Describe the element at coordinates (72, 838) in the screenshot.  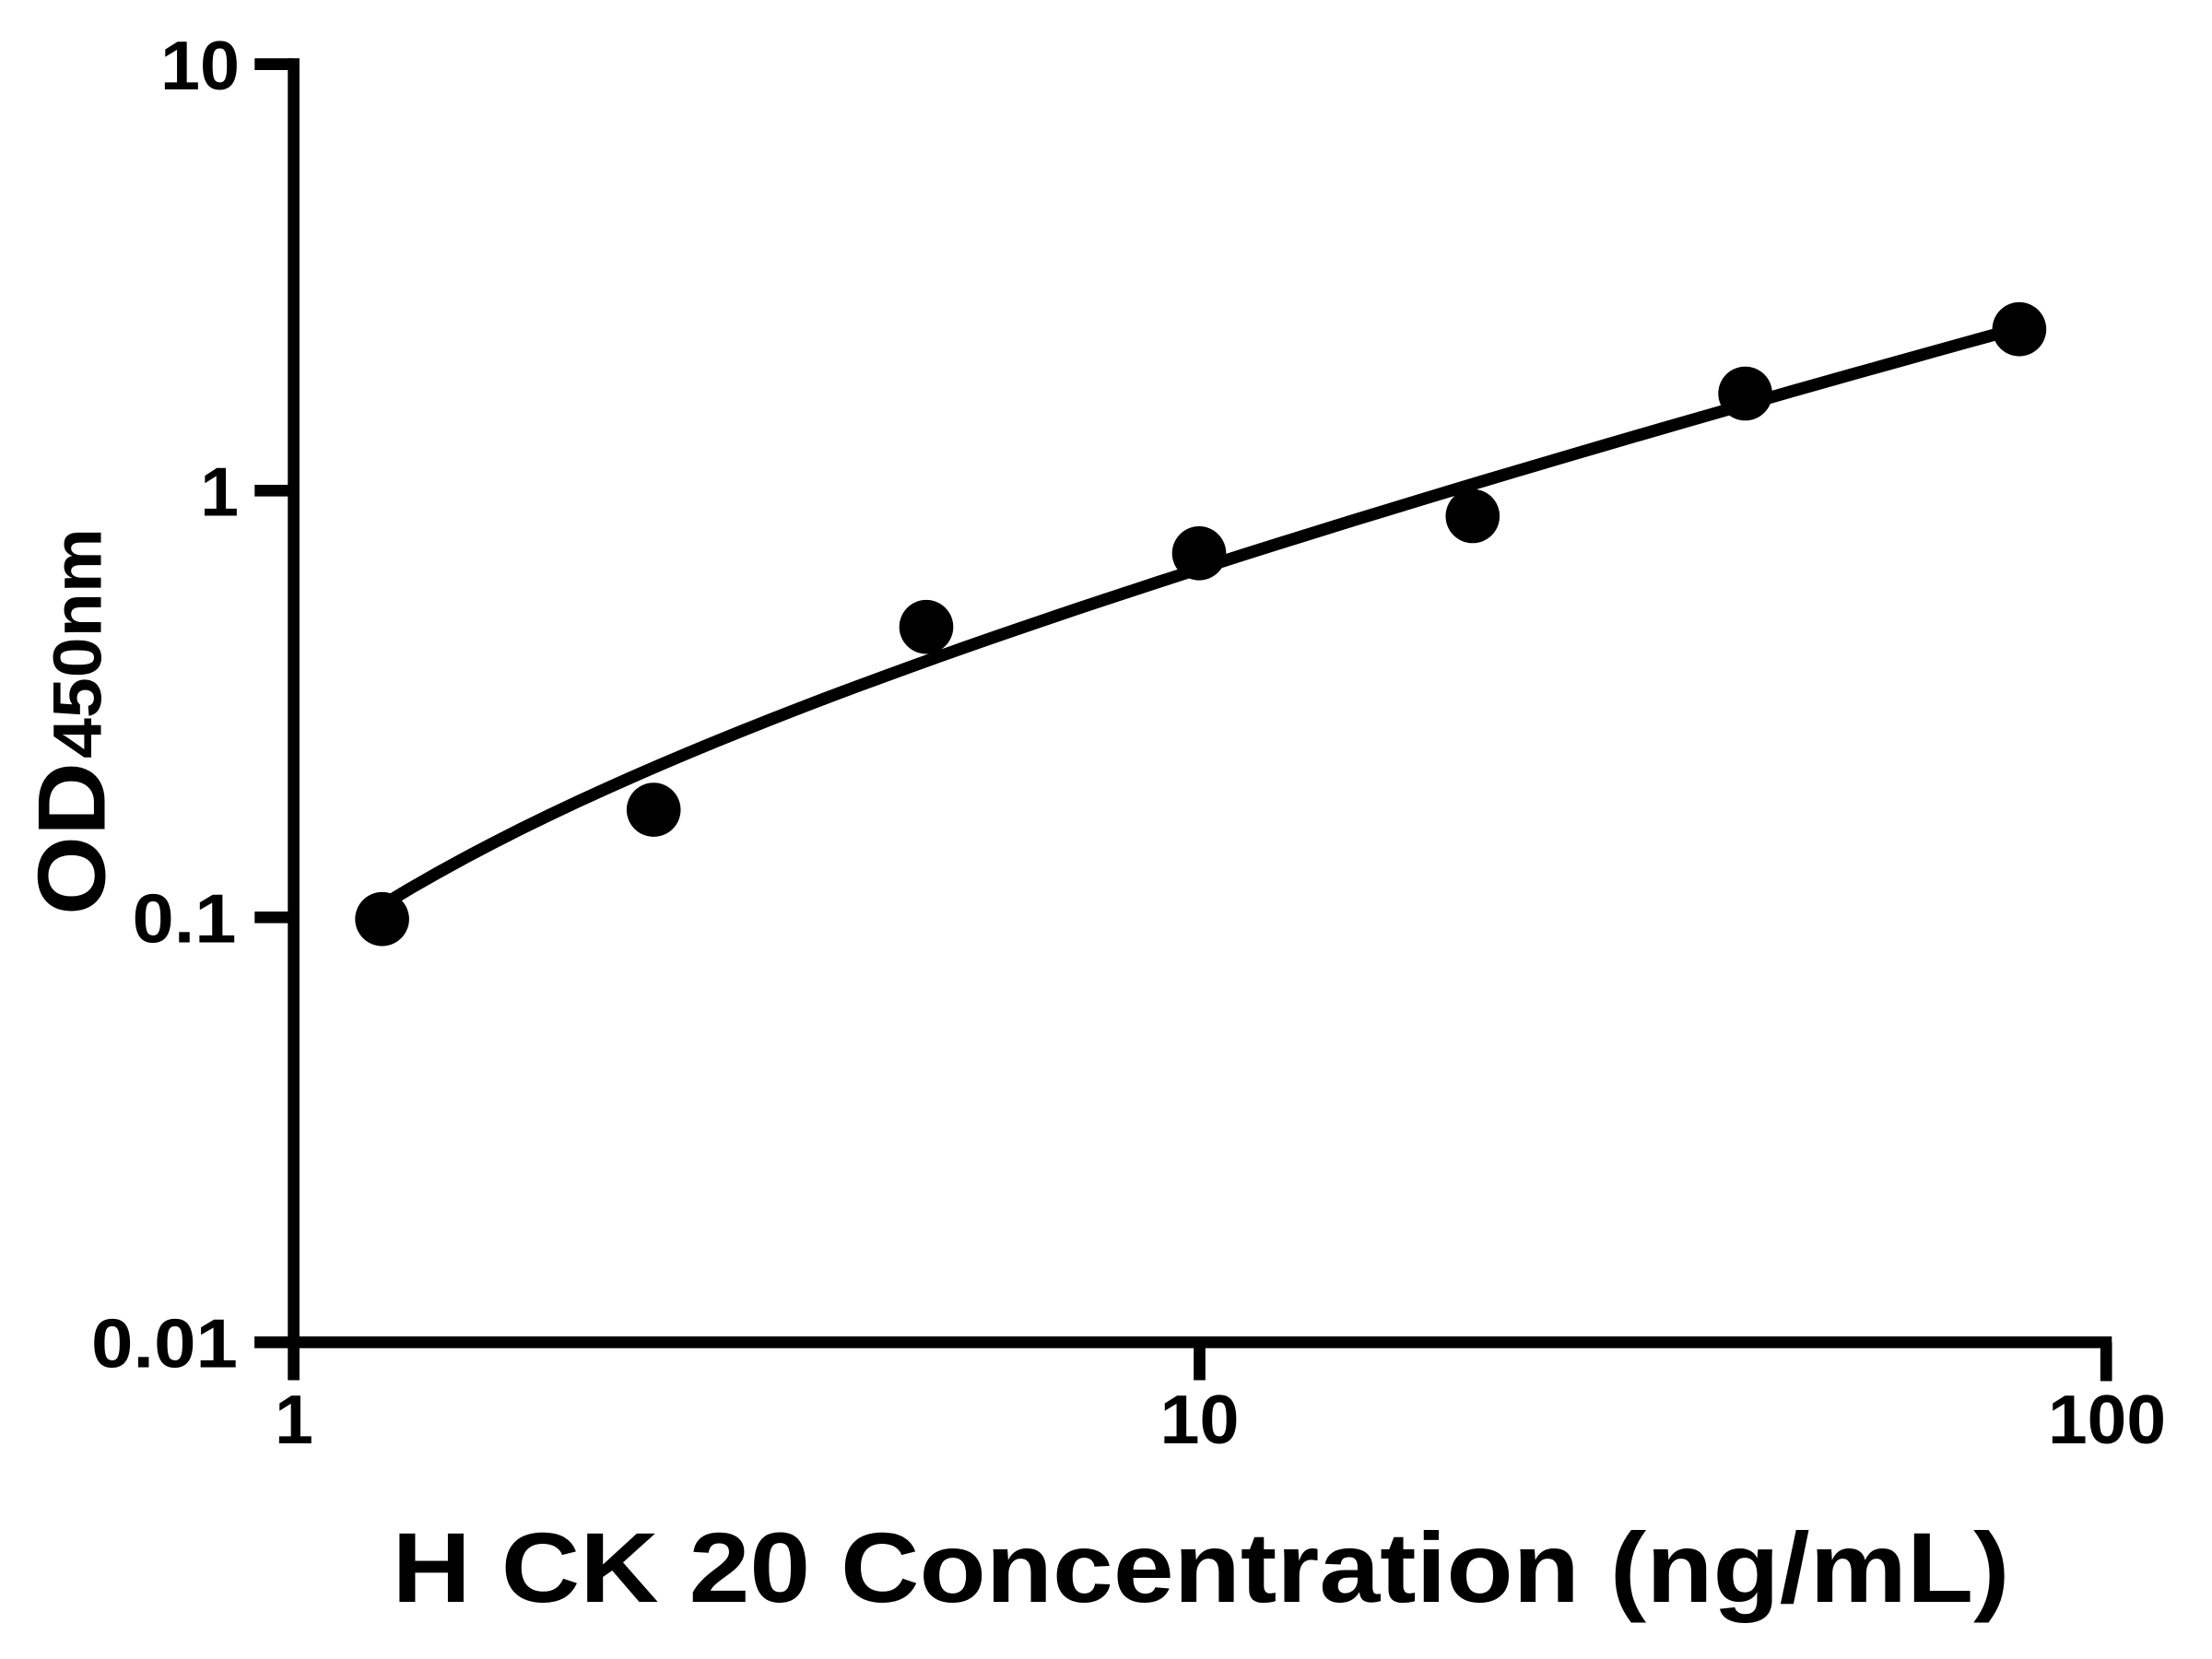
I see `svg-text: OD` at that location.